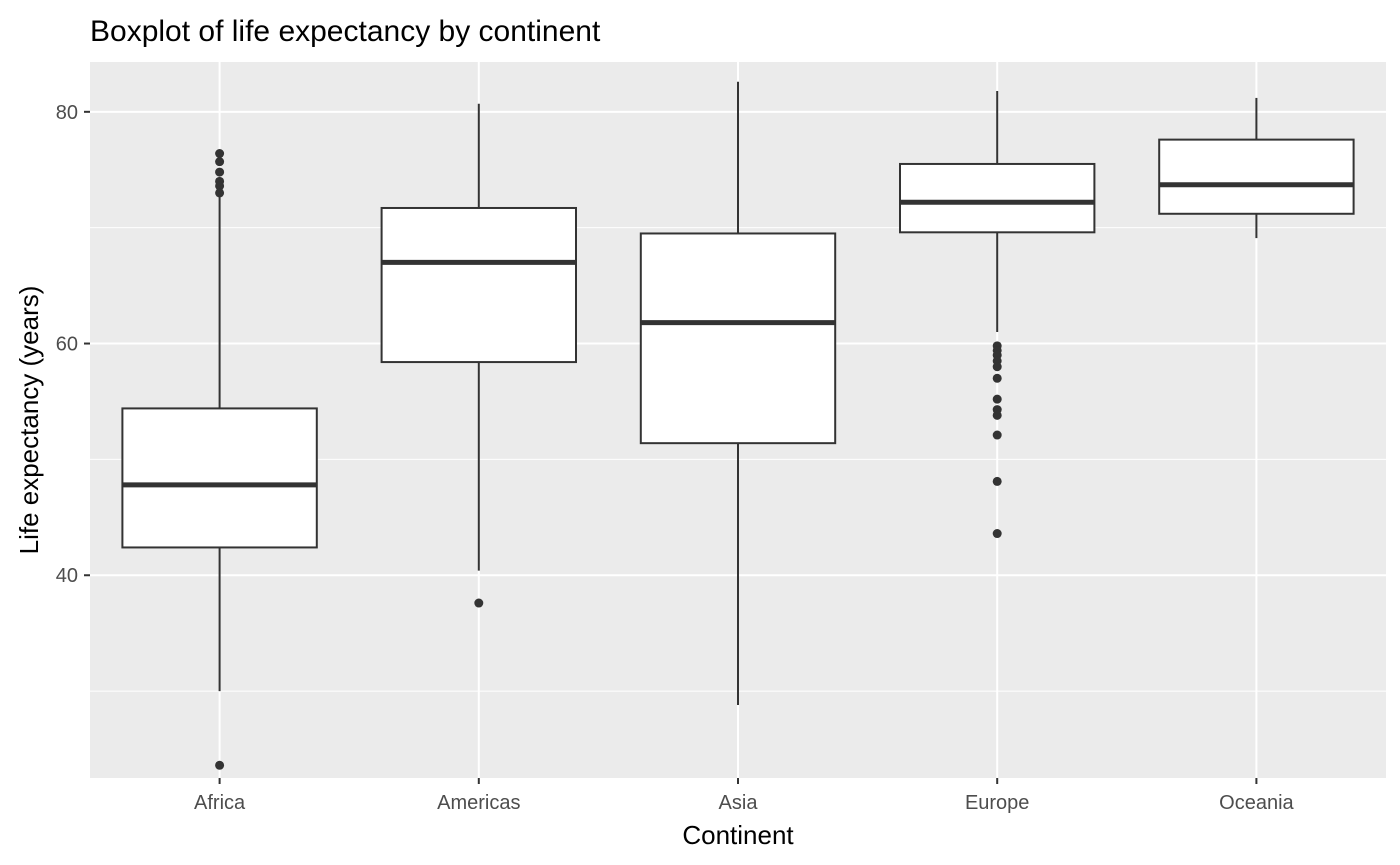 Image resolution: width=1400 pixels, height=865 pixels. What do you see at coordinates (67, 113) in the screenshot?
I see `y-tick-label: 80` at bounding box center [67, 113].